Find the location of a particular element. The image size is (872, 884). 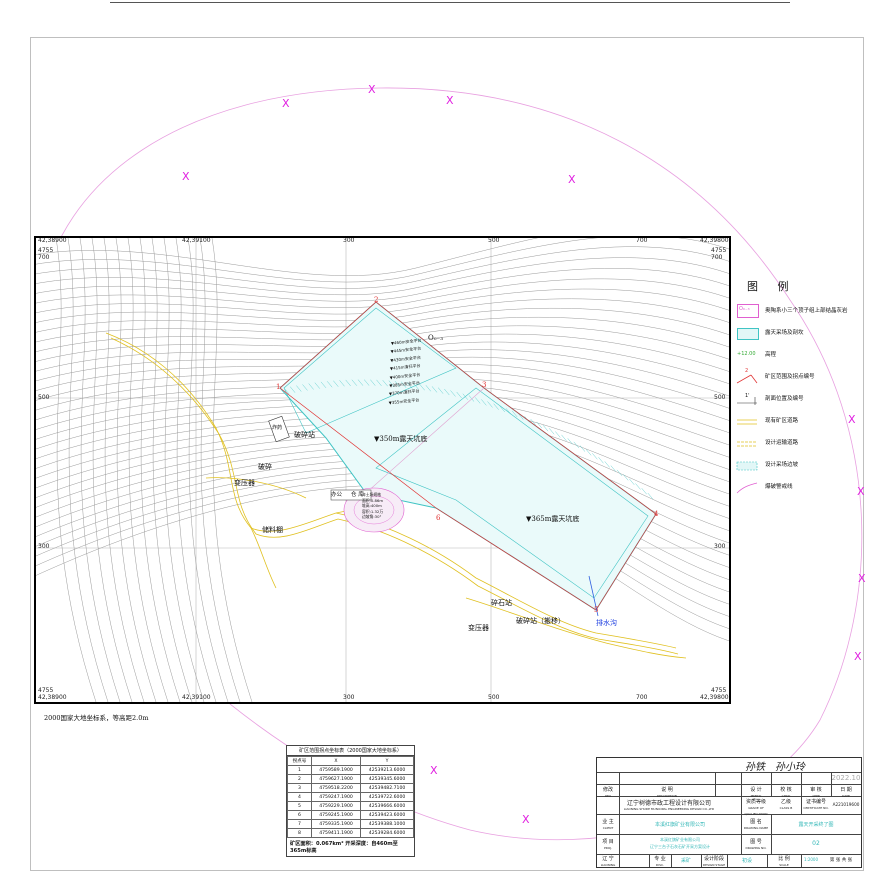

coordinate-table-footer: 矿区面积：0.067km² 开采深度：自460m至365m标高 is located at coordinates (344, 847).